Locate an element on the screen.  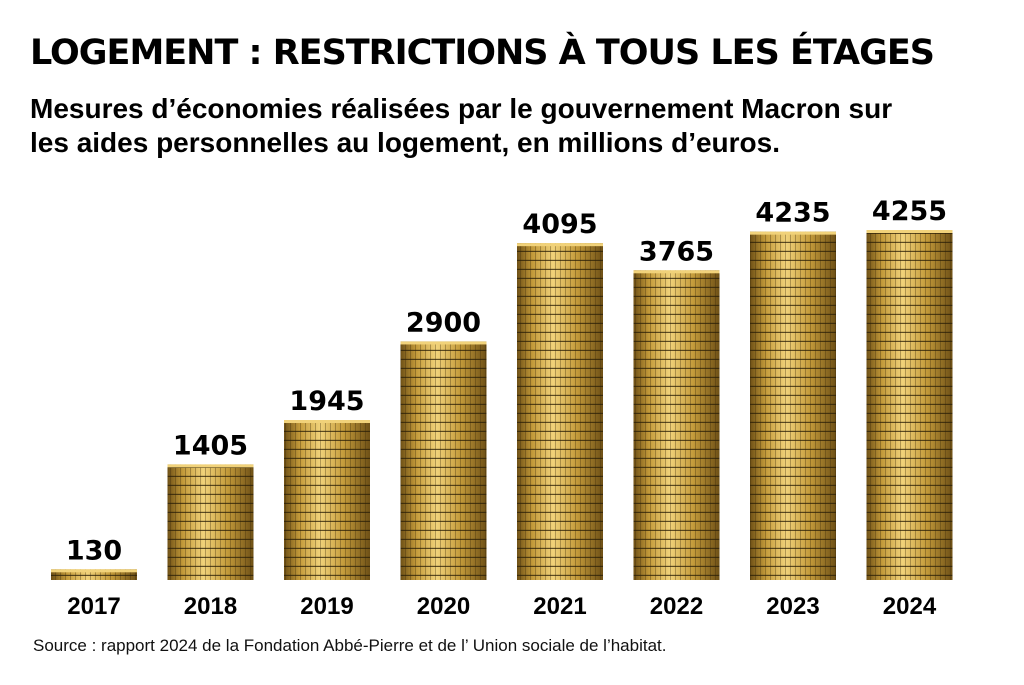
value-label-2018: 1405 is located at coordinates (210, 445).